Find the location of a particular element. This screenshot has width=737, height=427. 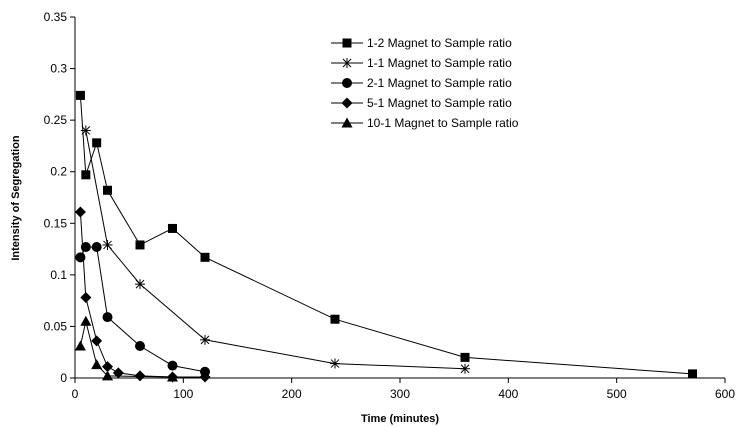

series-diamond is located at coordinates (142, 294).